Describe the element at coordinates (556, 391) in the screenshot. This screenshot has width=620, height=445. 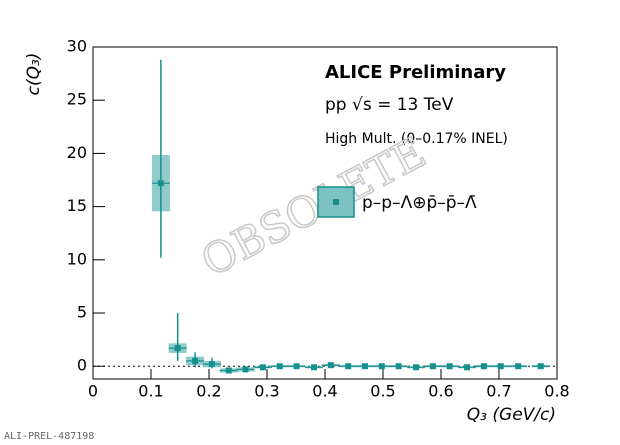
I see `x-tick-label: 0.8` at that location.